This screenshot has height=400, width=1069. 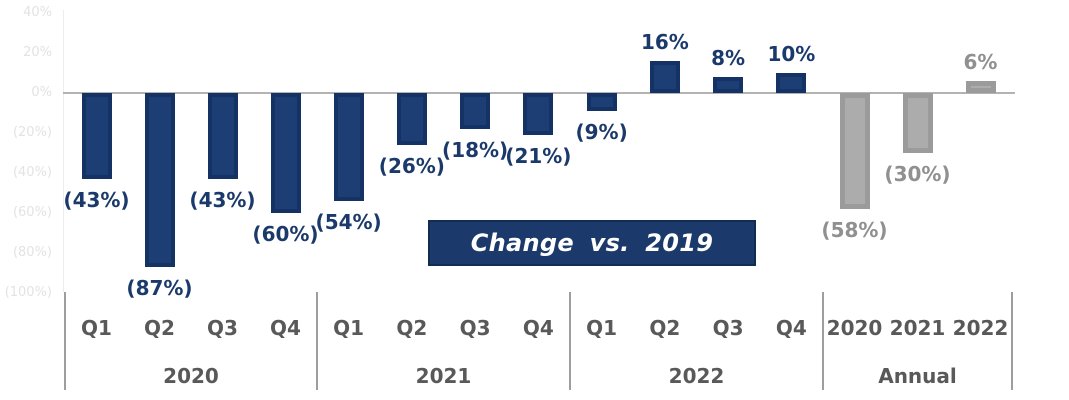 What do you see at coordinates (728, 58) in the screenshot?
I see `bar-value-label-2022-q3: 8%` at bounding box center [728, 58].